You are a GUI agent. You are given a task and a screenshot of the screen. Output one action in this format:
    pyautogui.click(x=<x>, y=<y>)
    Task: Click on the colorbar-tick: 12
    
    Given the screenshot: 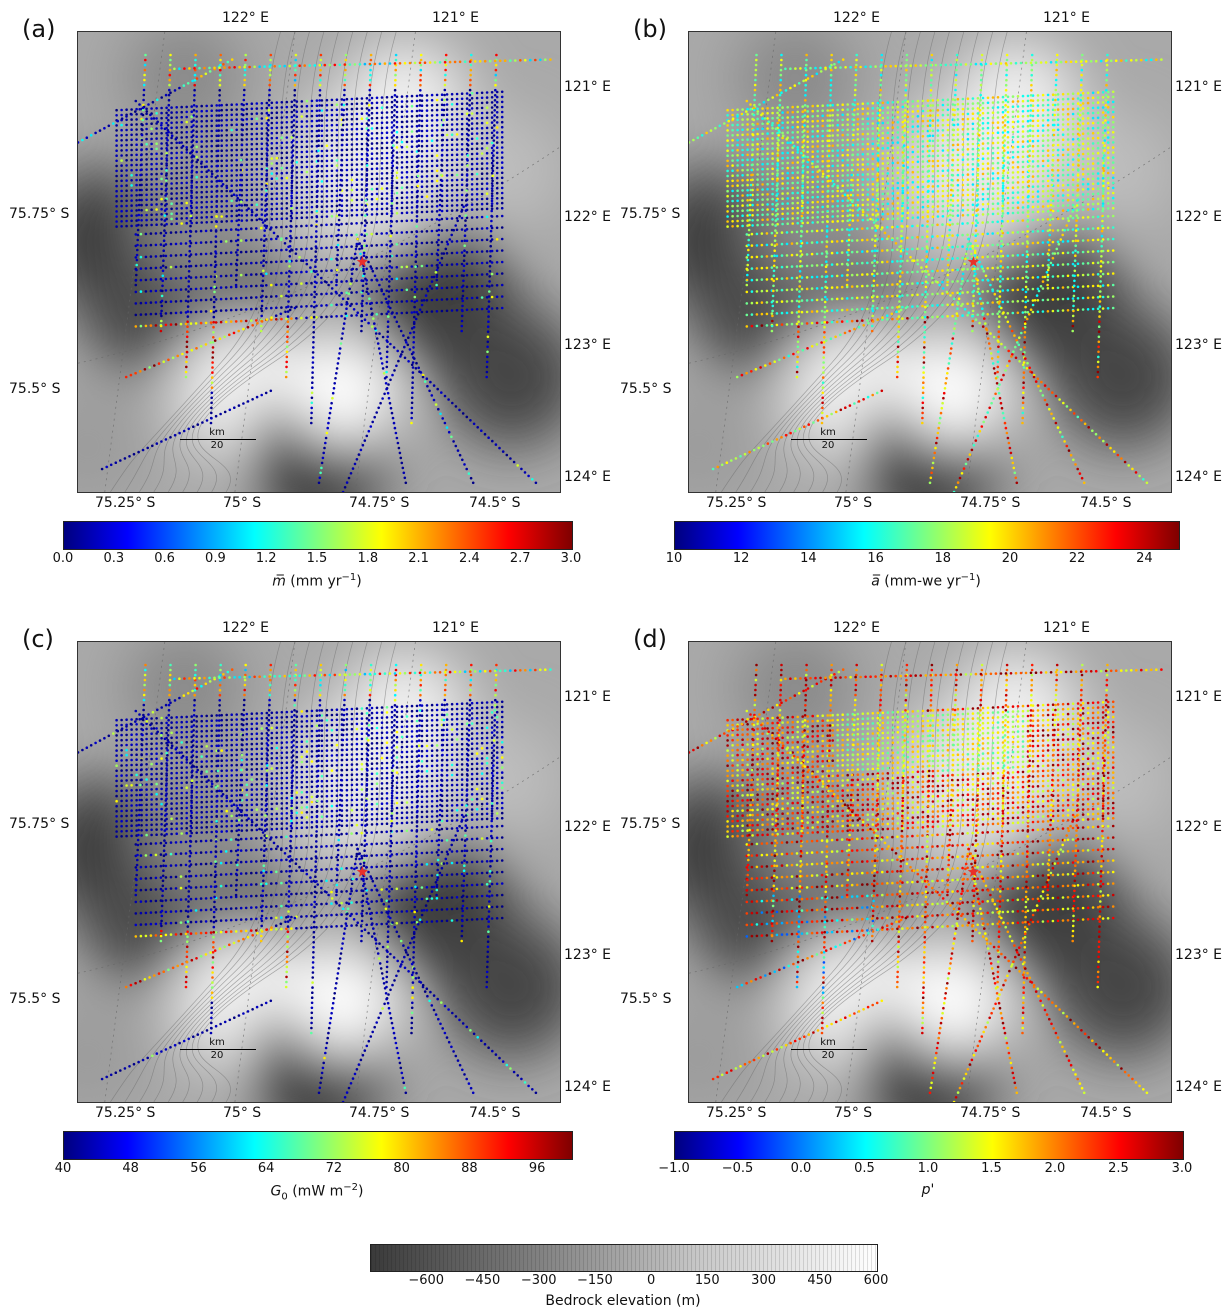 What is the action you would take?
    pyautogui.click(x=741, y=558)
    